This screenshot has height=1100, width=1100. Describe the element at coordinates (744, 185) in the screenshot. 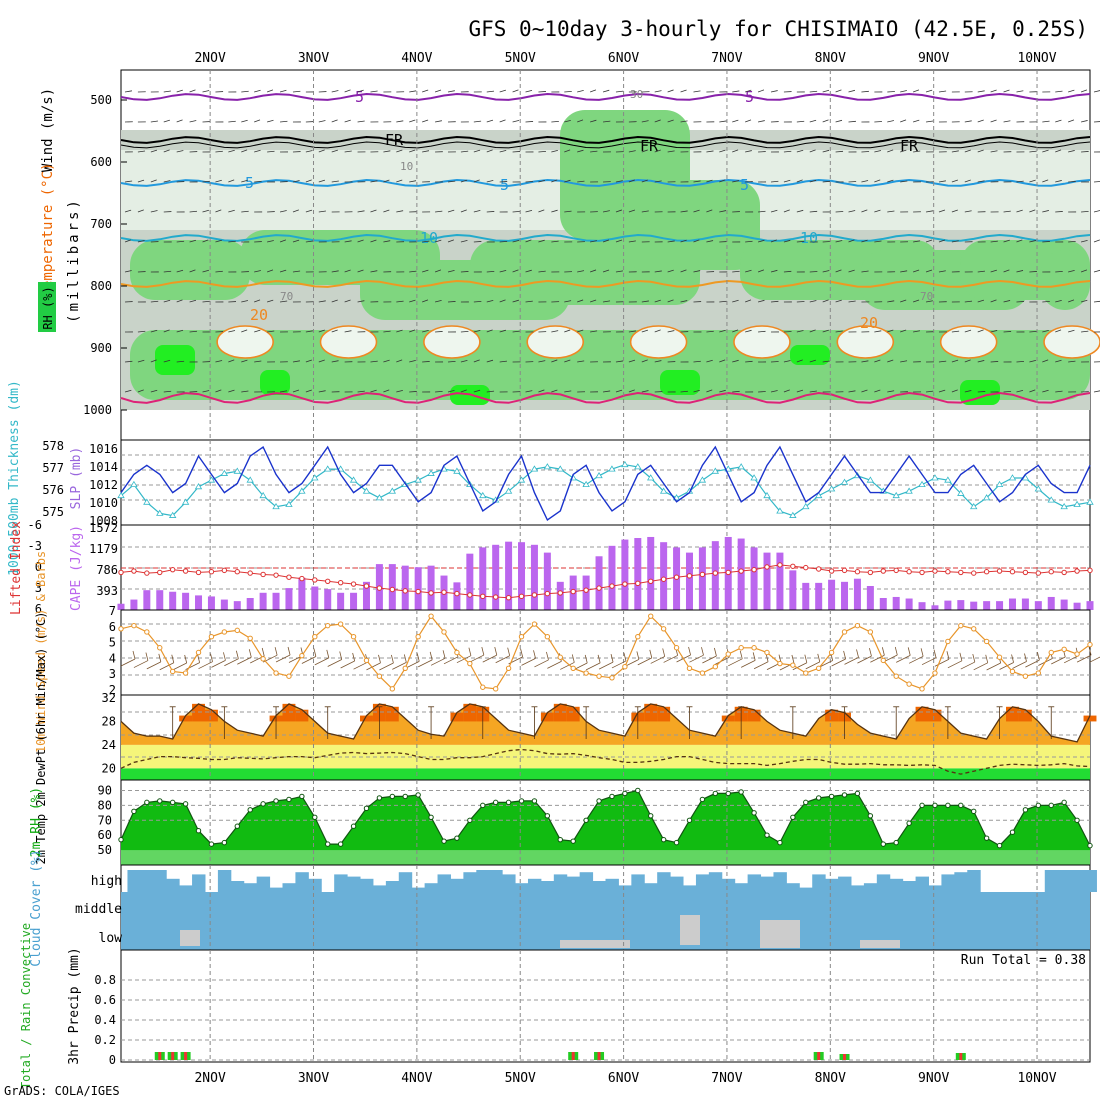

I see `contour-label: 5` at that location.